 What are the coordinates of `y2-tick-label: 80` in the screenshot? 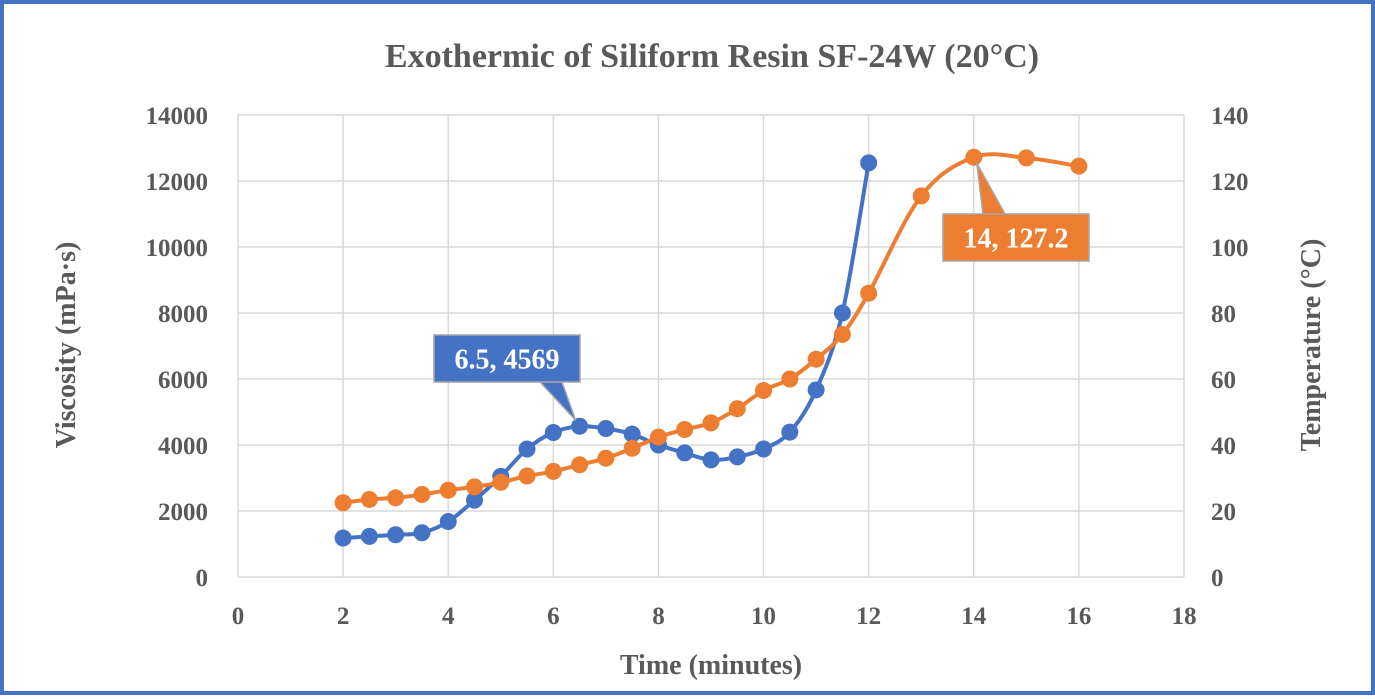 It's located at (1223, 314).